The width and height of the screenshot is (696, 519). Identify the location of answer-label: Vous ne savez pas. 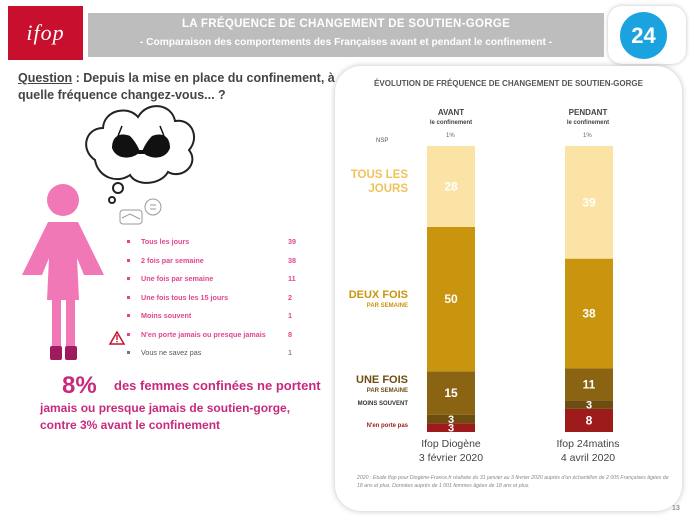
(171, 352).